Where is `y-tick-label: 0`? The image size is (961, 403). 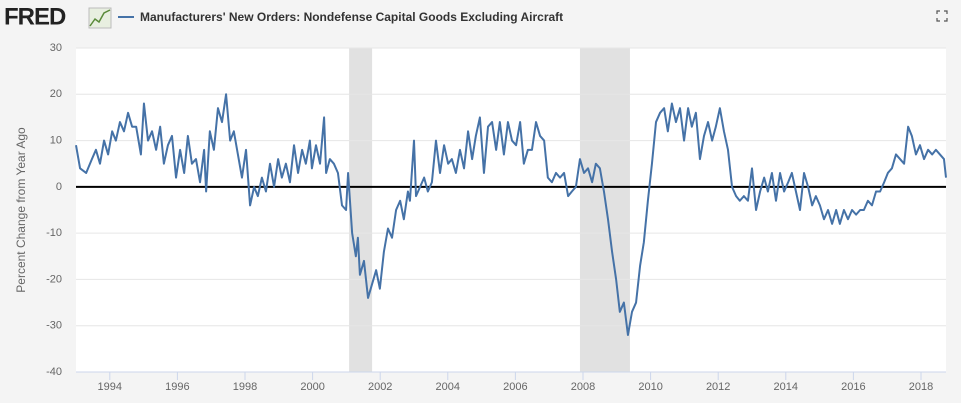
y-tick-label: 0 is located at coordinates (59, 187).